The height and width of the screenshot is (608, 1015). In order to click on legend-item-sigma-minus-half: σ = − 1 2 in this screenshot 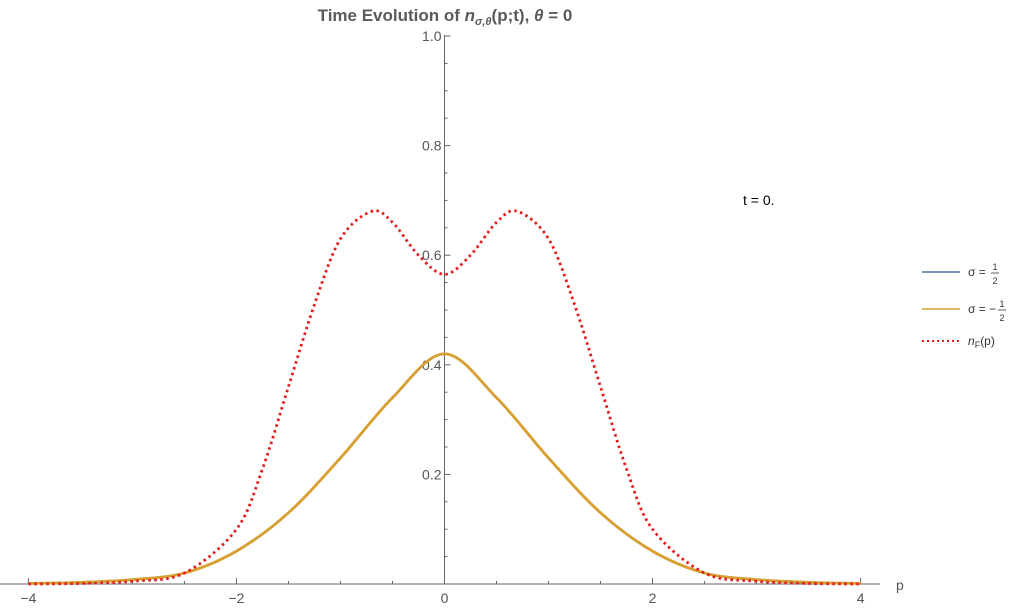, I will do `click(964, 311)`.